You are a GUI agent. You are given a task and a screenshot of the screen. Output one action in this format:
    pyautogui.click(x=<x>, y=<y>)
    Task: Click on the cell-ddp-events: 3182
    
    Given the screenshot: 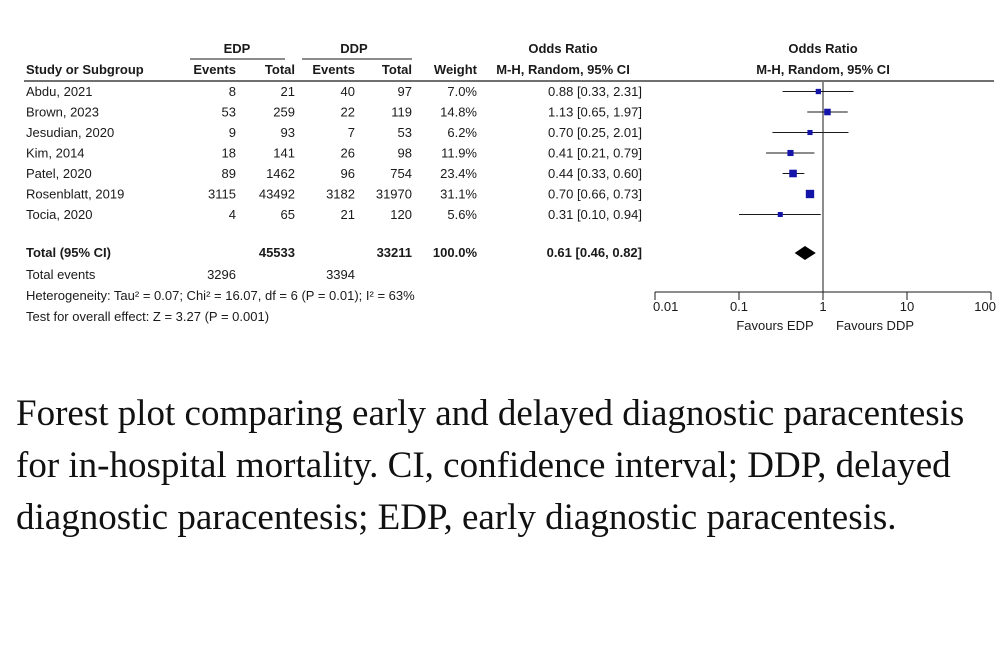 What is the action you would take?
    pyautogui.click(x=340, y=194)
    